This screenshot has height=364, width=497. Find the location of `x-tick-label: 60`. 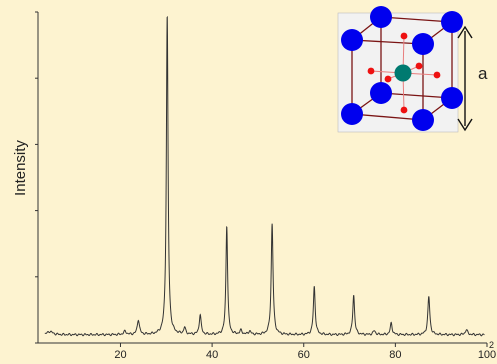

x-tick-label: 60 is located at coordinates (304, 355).